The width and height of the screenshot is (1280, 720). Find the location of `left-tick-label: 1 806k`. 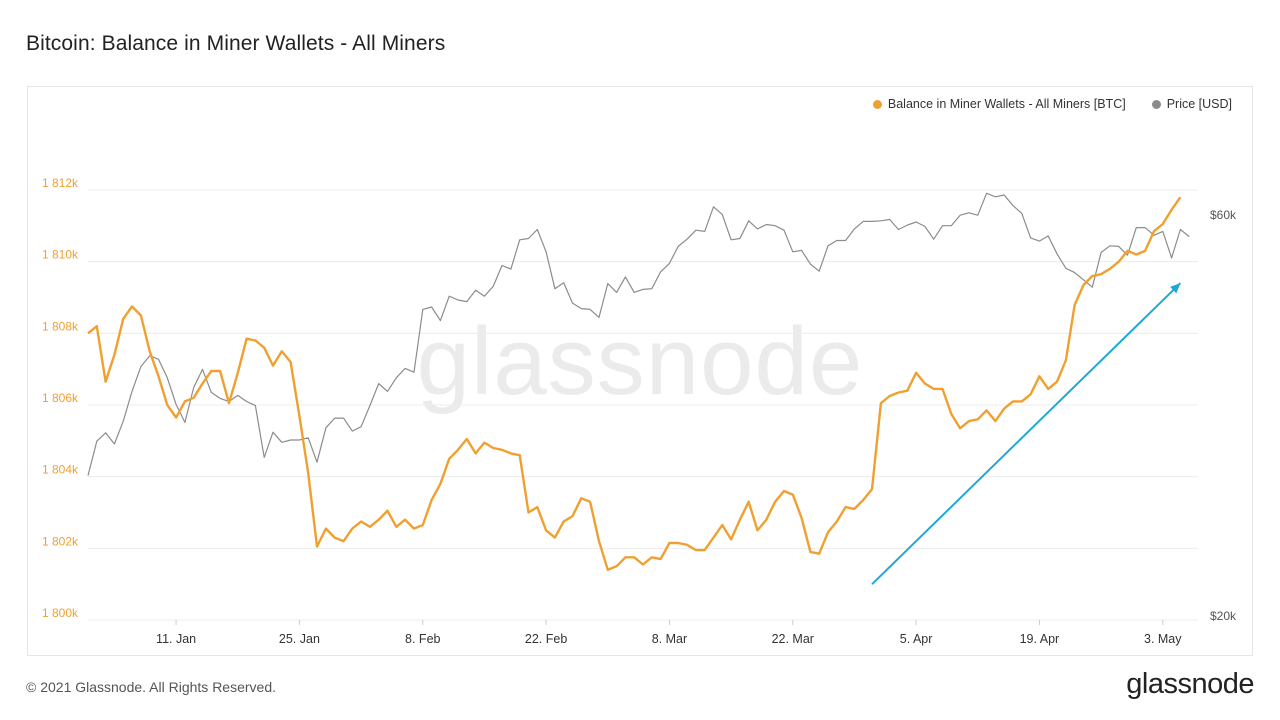

left-tick-label: 1 806k is located at coordinates (60, 398).